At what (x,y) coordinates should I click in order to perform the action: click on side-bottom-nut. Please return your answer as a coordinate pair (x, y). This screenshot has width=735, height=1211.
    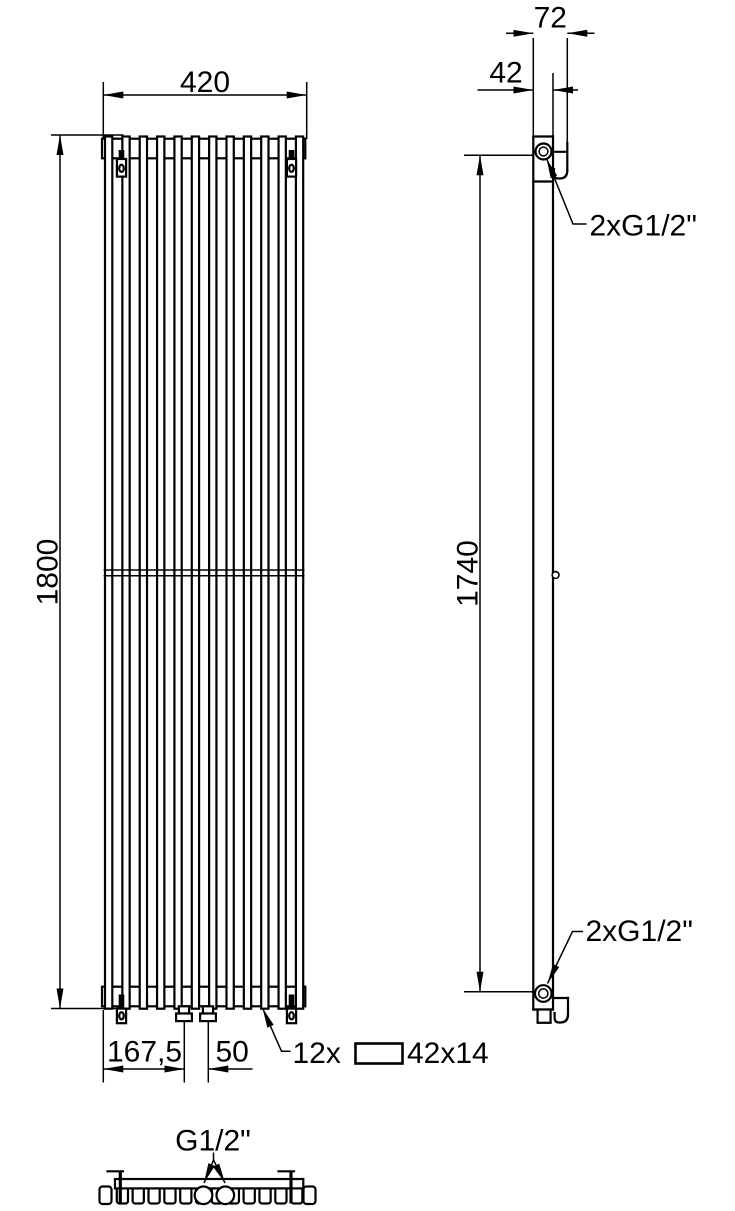
    Looking at the image, I should click on (544, 1016).